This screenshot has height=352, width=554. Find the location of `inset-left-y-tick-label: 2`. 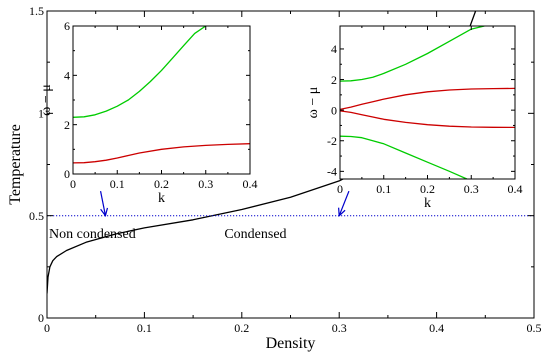

inset-left-y-tick-label: 2 is located at coordinates (67, 125).